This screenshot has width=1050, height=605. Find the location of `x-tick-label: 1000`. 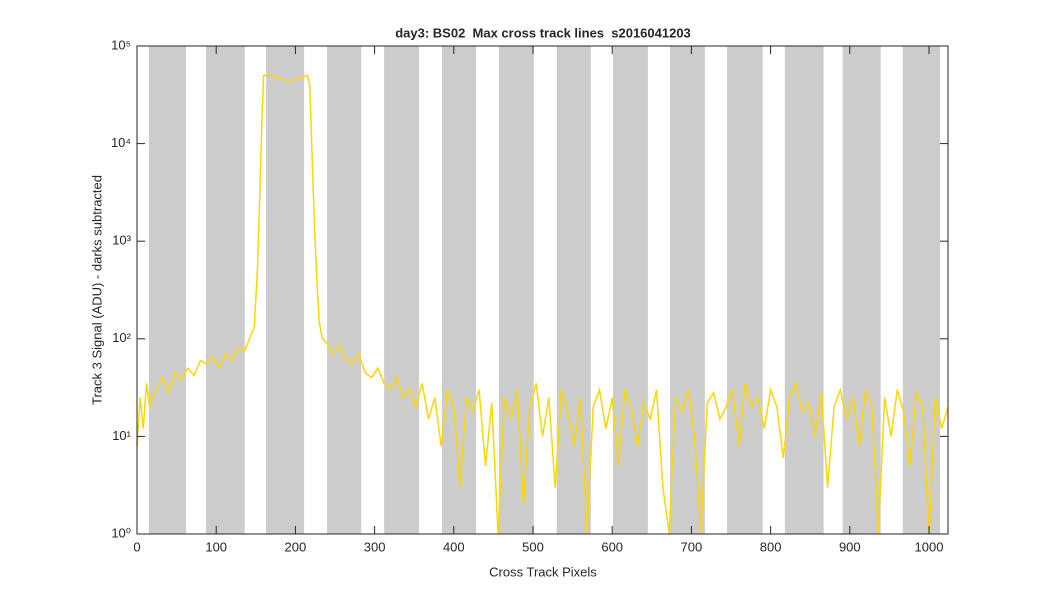

x-tick-label: 1000 is located at coordinates (929, 546).